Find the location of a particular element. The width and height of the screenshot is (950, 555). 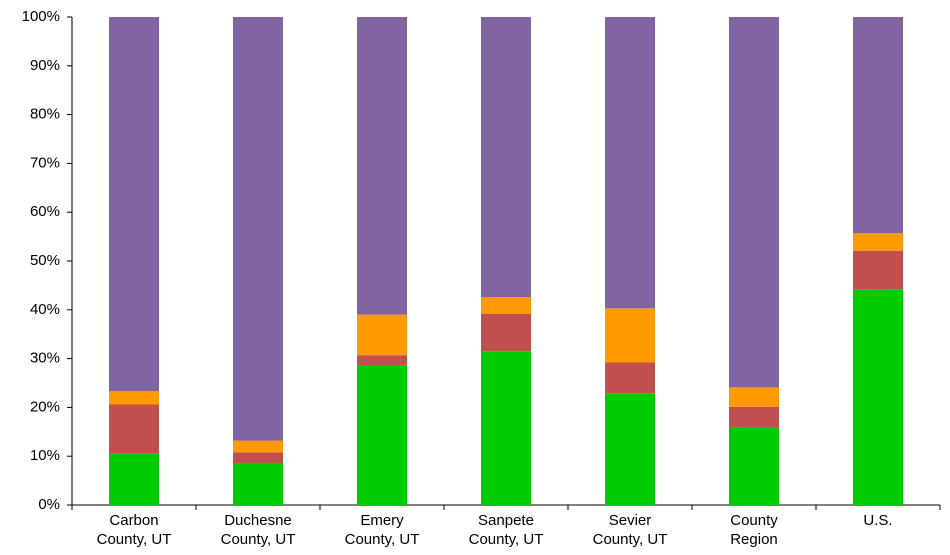

y-tick-label: 70% is located at coordinates (45, 162).